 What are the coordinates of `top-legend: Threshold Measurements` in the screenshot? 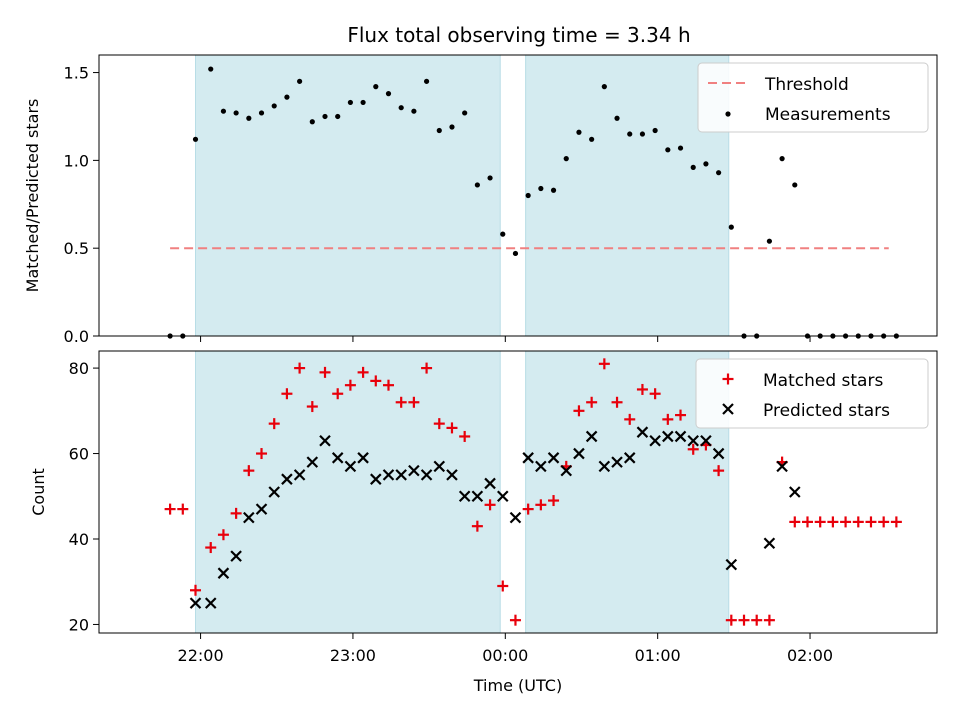 It's located at (813, 97).